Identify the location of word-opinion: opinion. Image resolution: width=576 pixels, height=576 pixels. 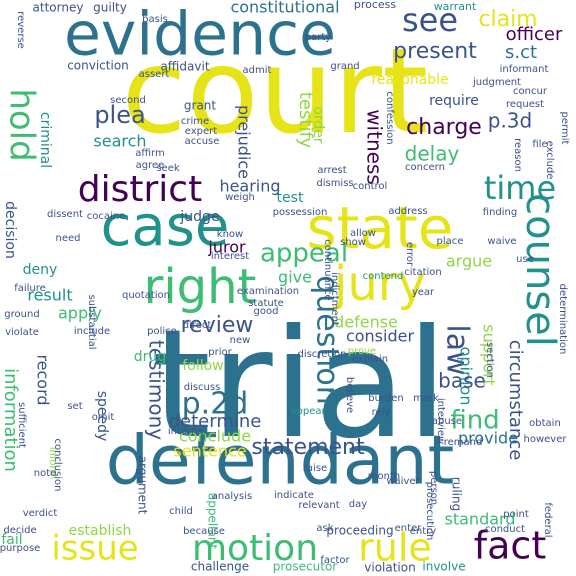
(466, 376).